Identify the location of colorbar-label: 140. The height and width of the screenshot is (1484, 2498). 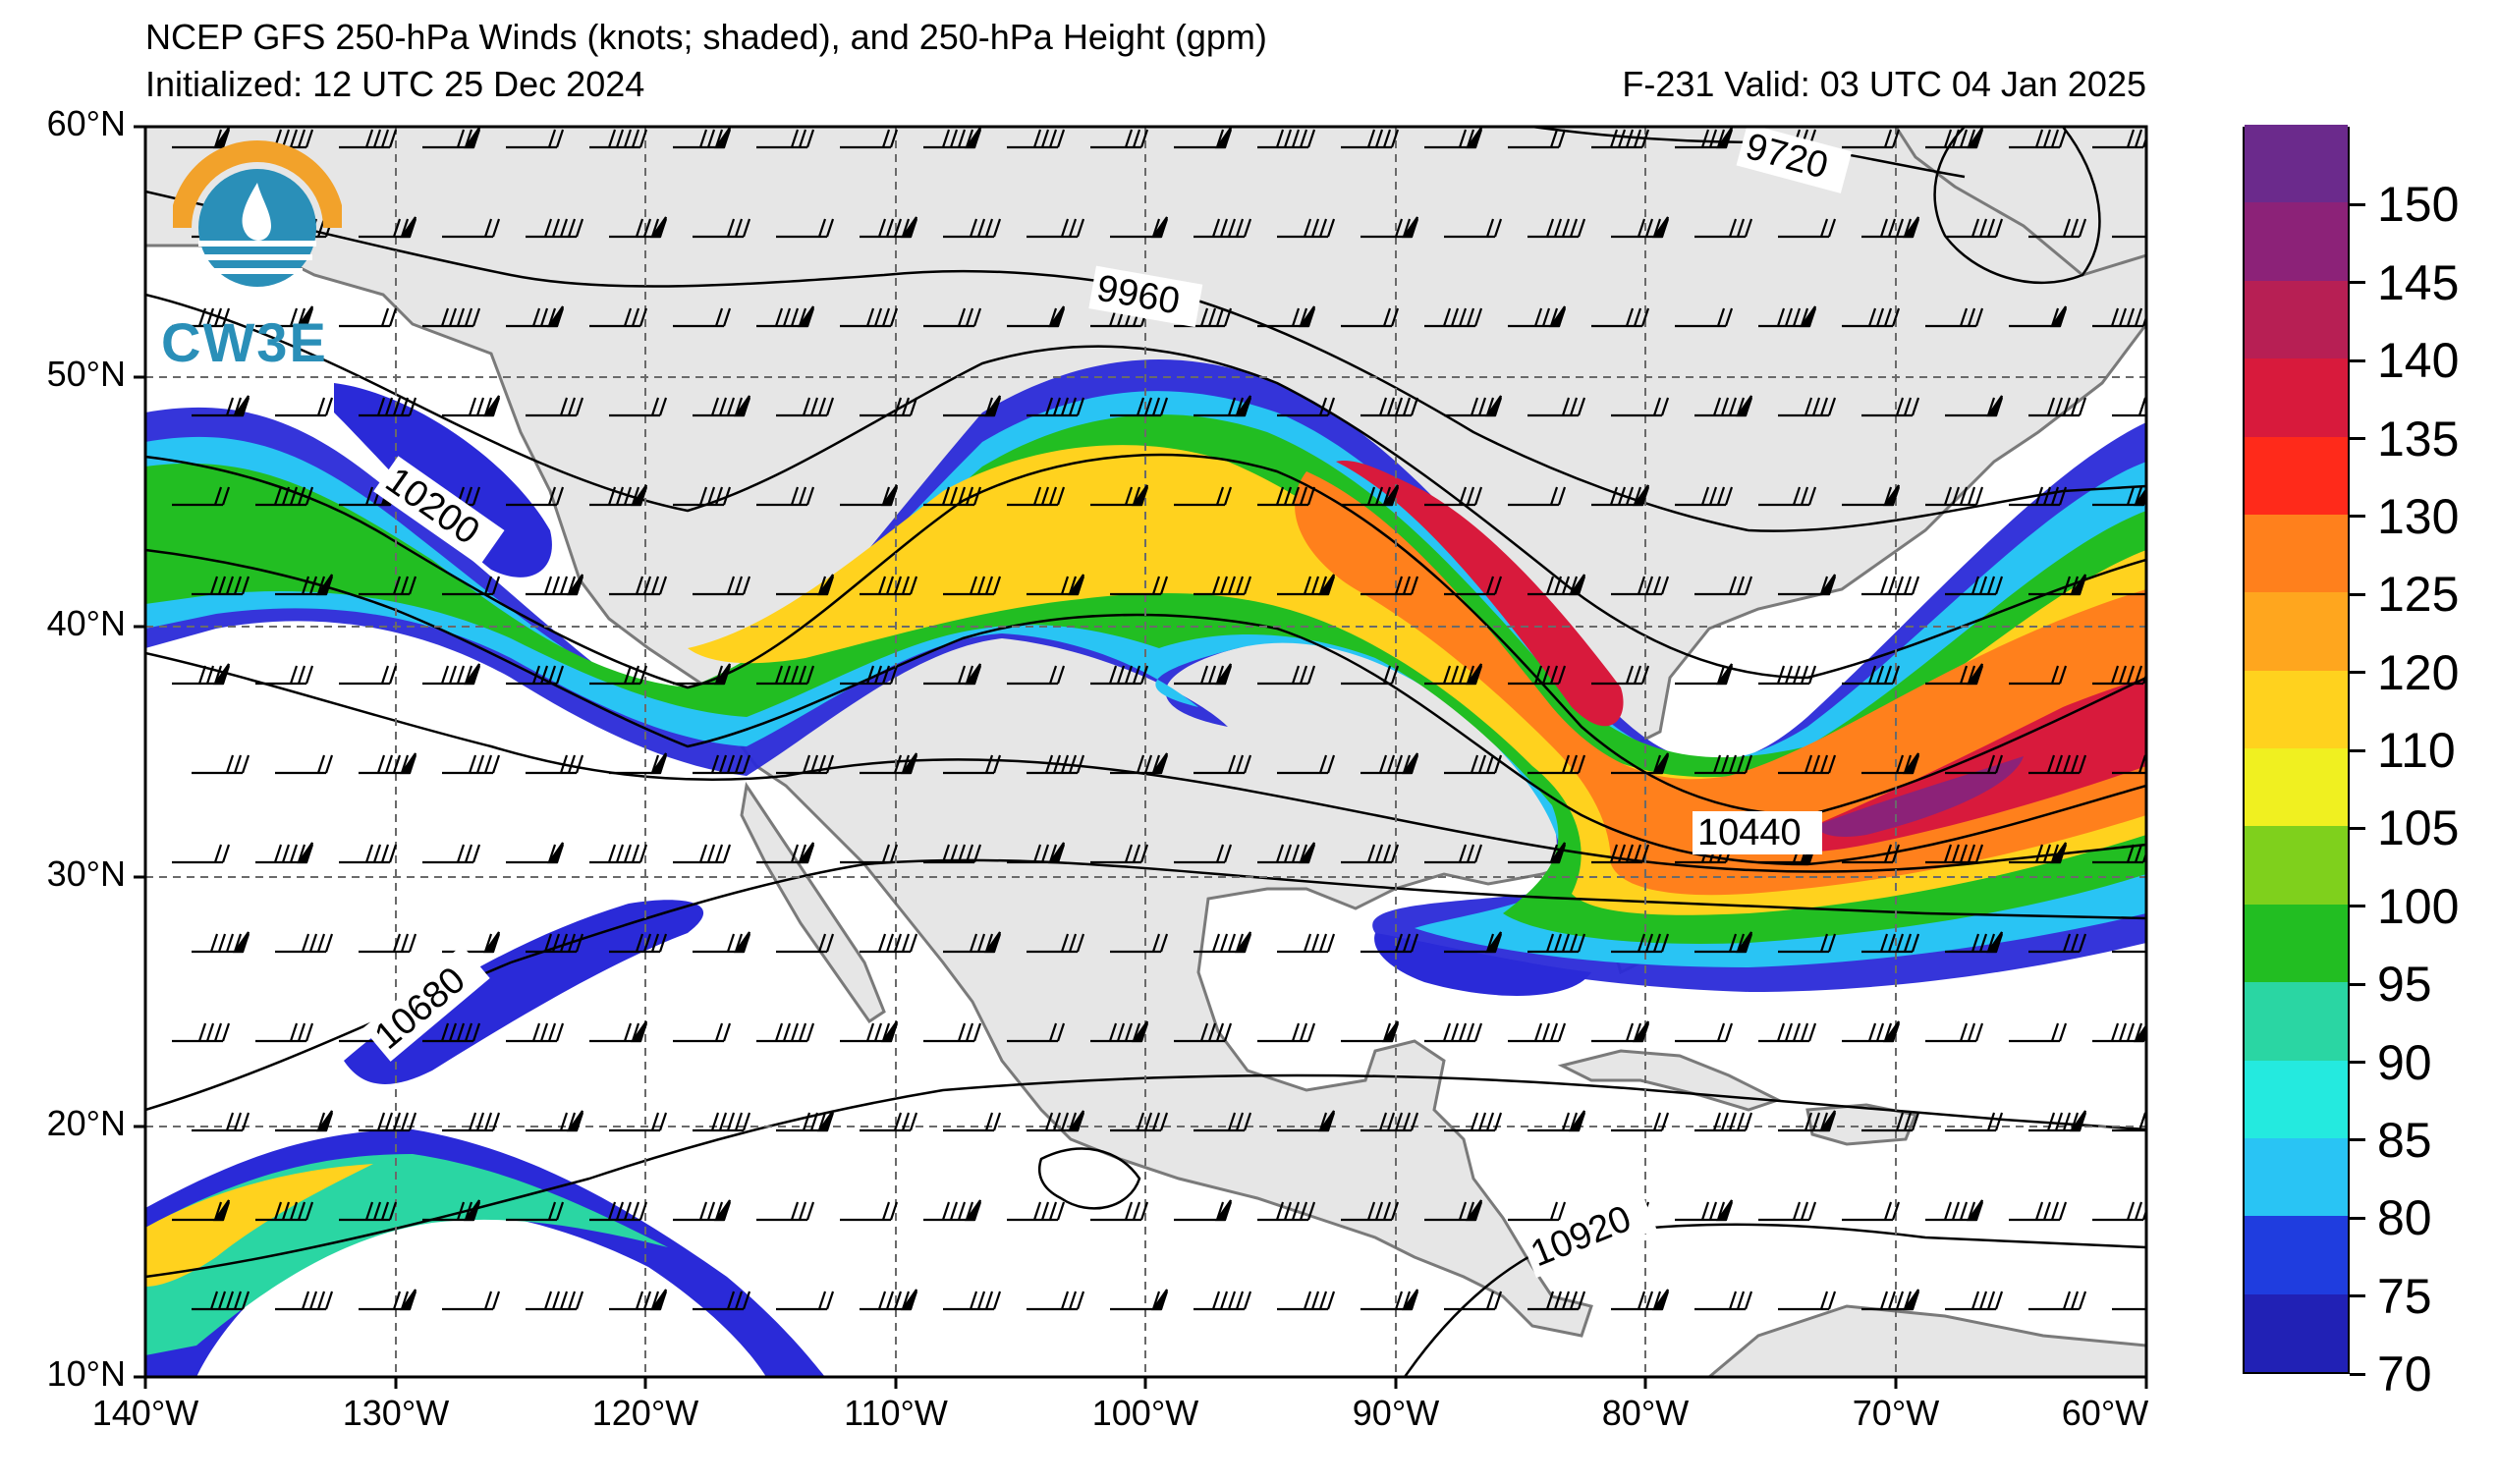
(2418, 361).